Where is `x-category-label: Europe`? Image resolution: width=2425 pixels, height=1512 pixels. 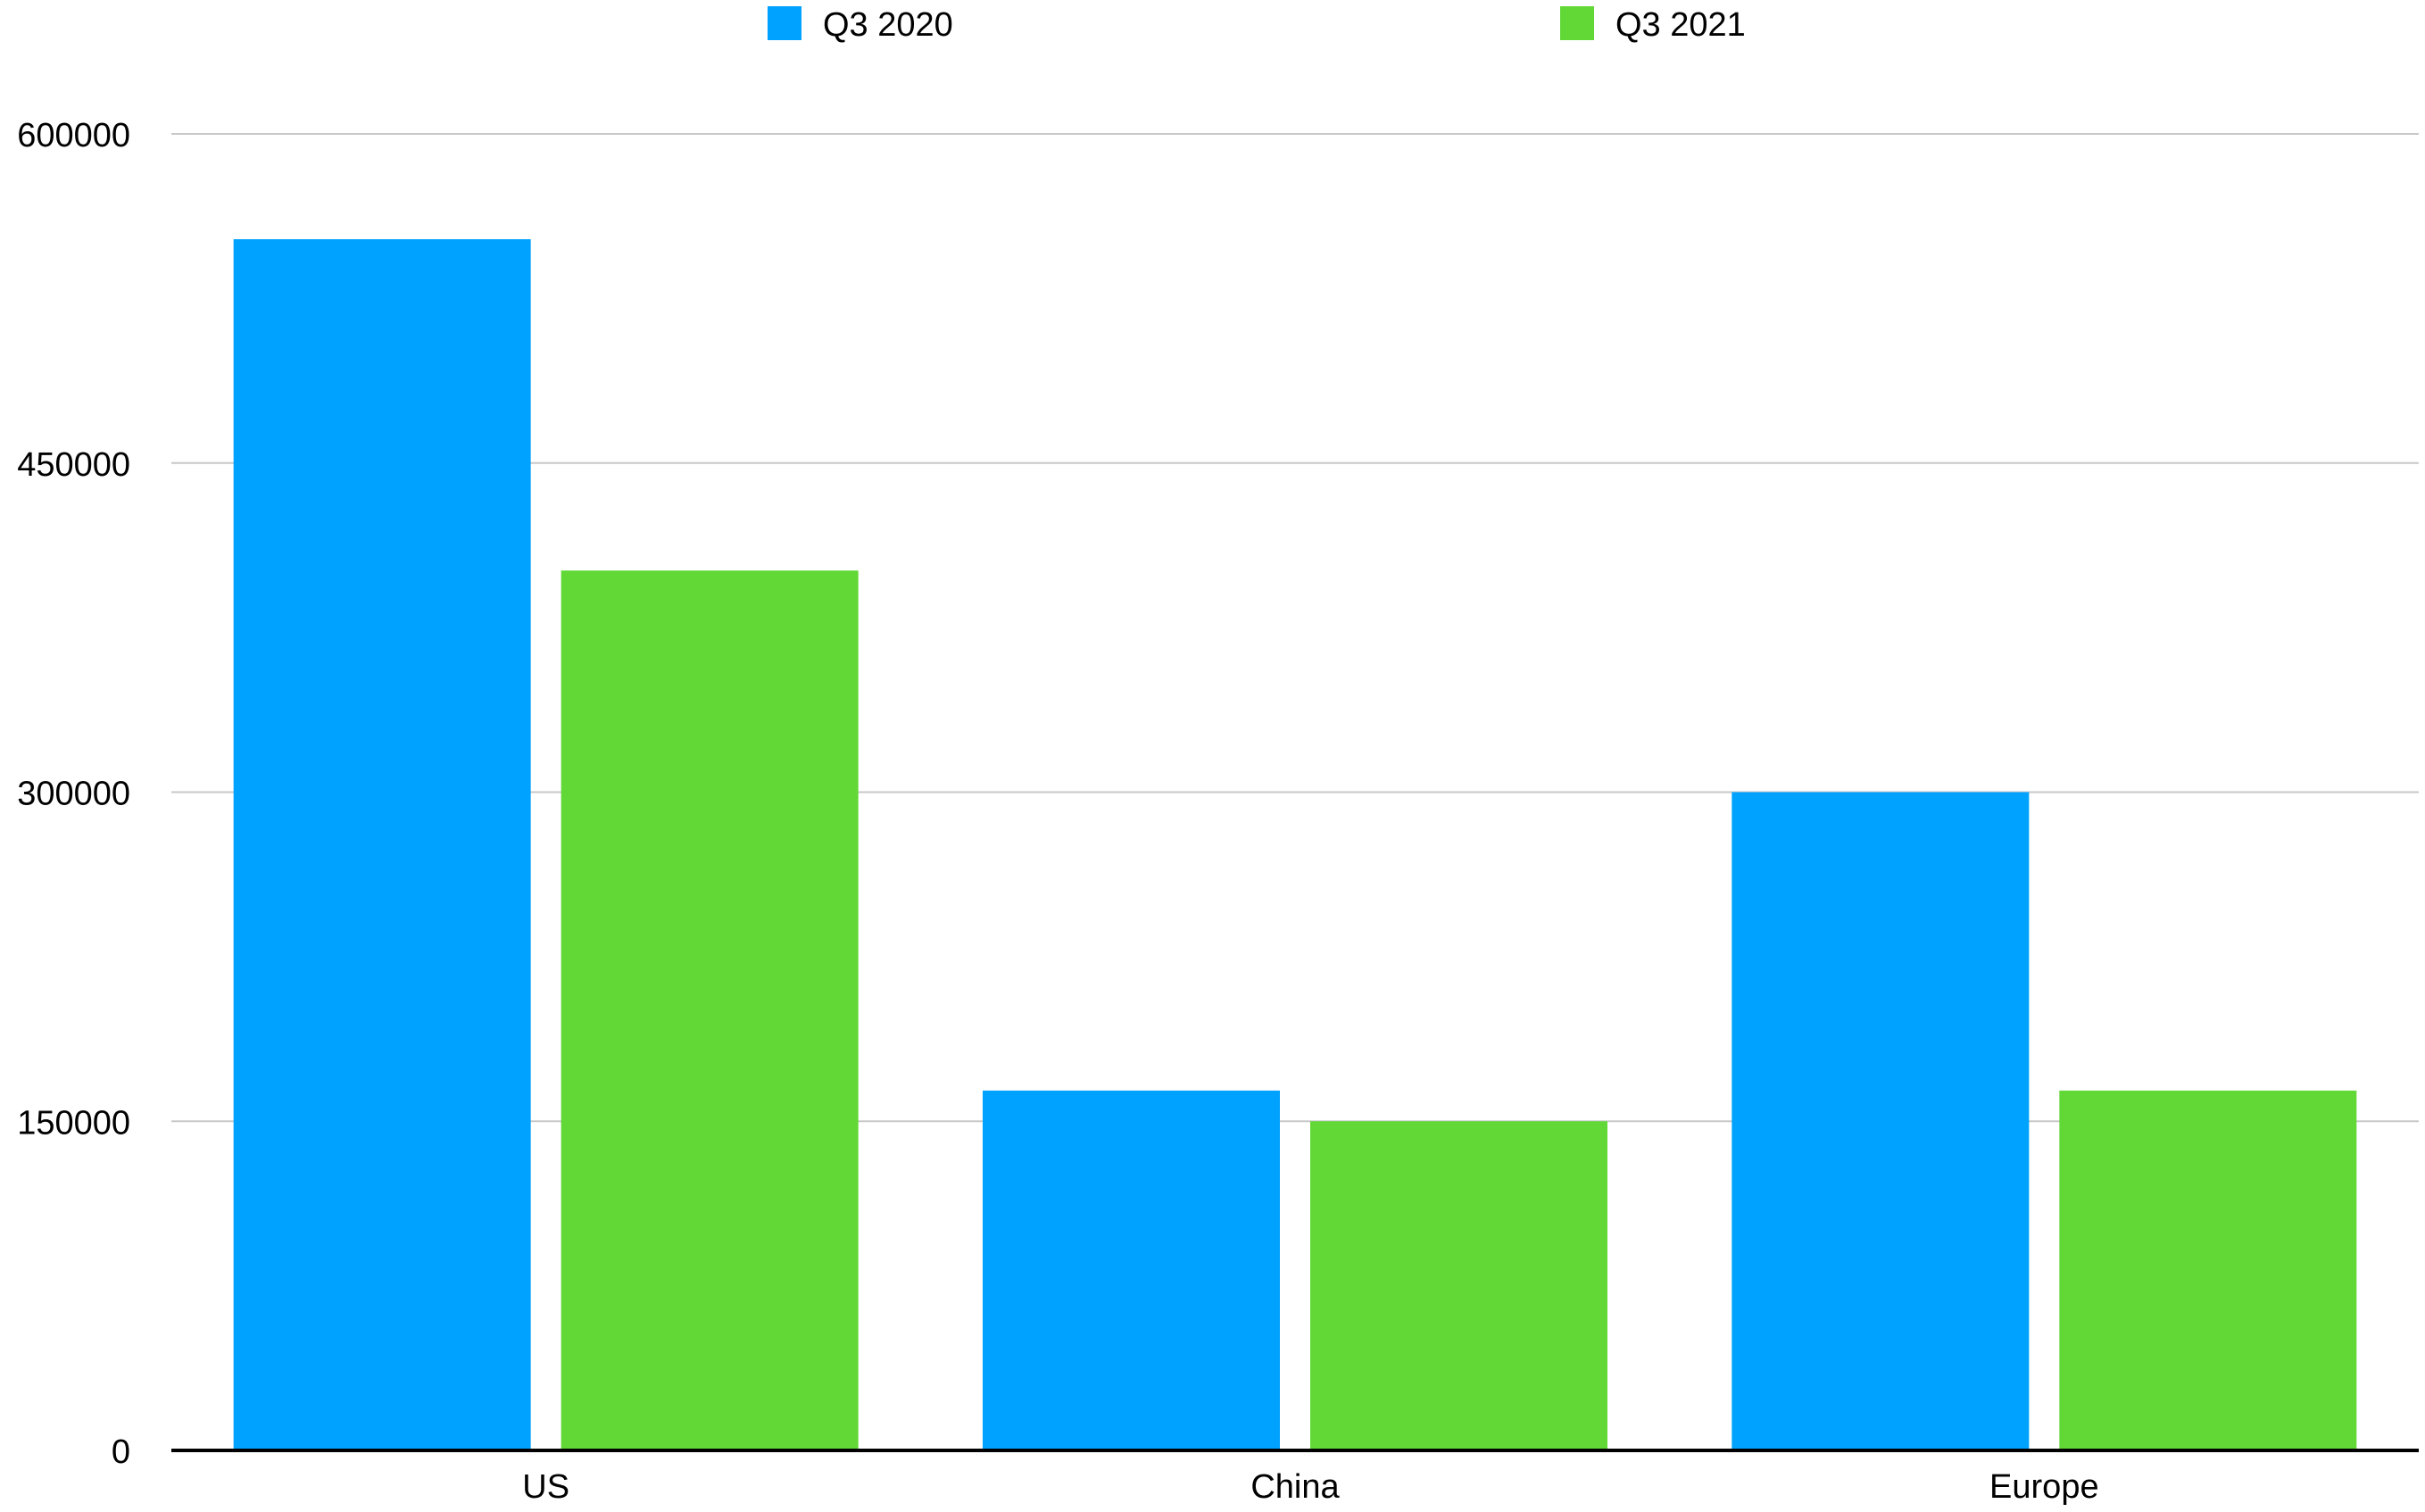
x-category-label: Europe is located at coordinates (2044, 1487).